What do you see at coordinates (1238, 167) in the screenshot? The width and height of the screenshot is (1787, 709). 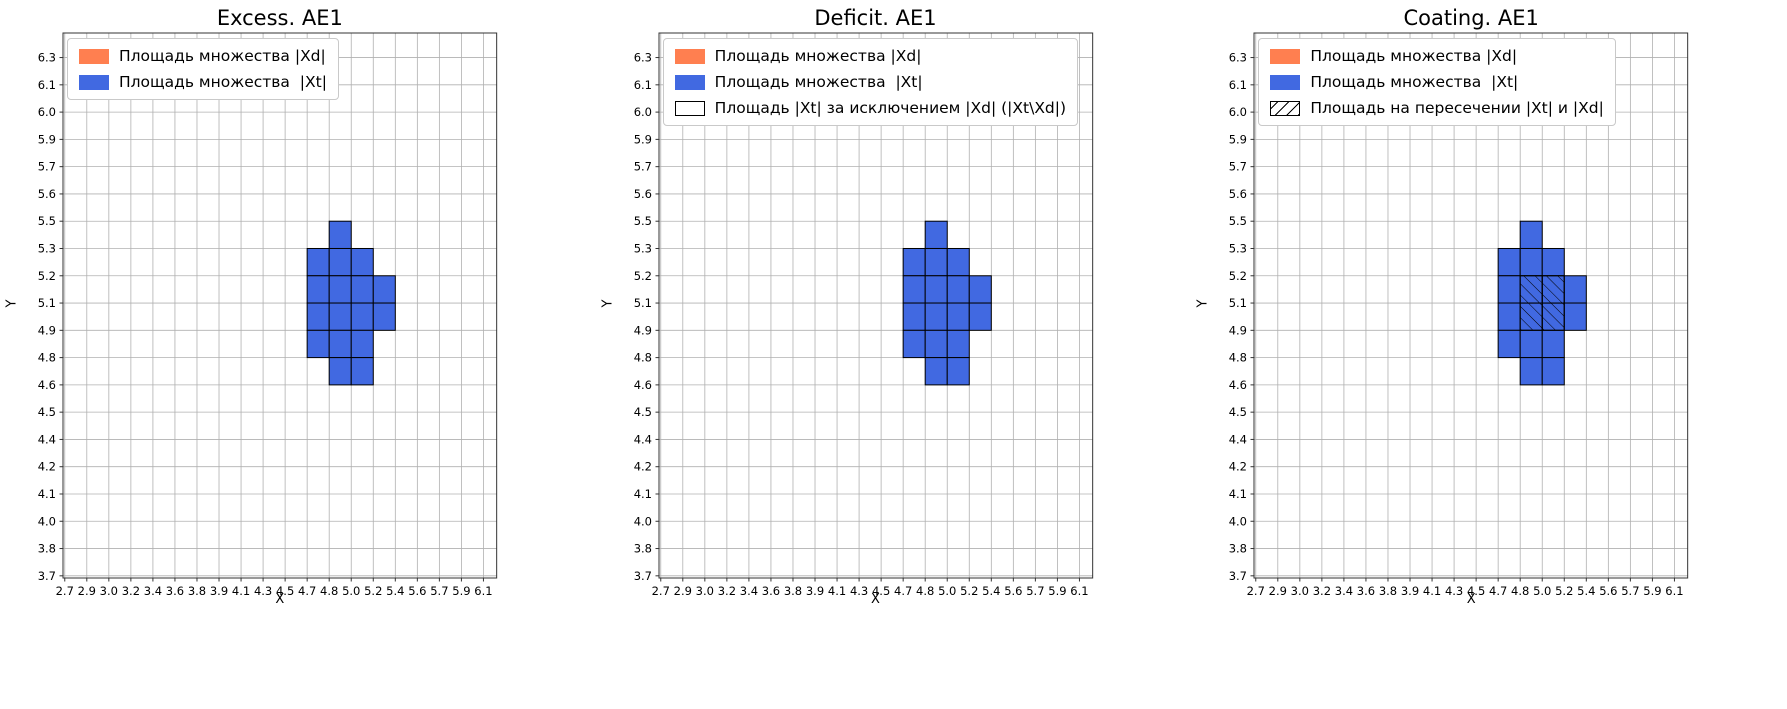 I see `y-tick-label: 5.7` at bounding box center [1238, 167].